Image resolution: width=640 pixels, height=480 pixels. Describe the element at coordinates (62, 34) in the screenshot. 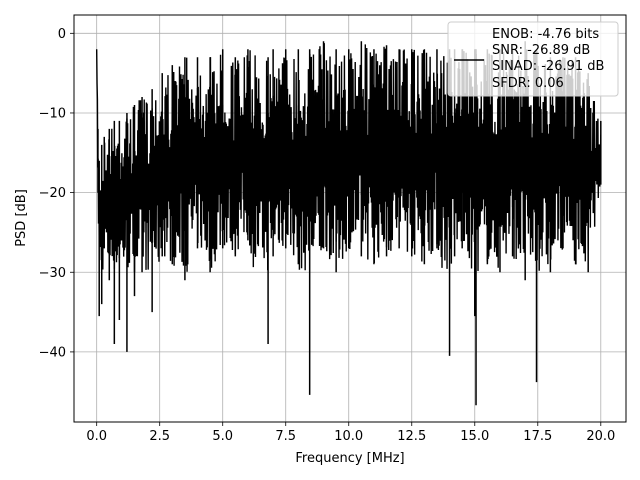

I see `y-tick-label: 0` at that location.